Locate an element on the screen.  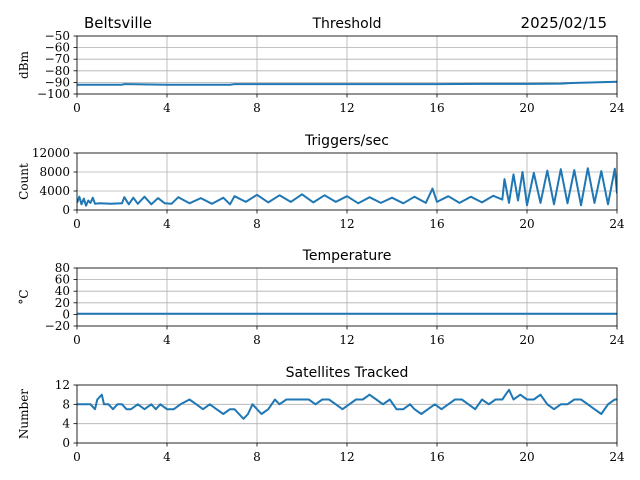
y-tick-label: 80 is located at coordinates (62, 268).